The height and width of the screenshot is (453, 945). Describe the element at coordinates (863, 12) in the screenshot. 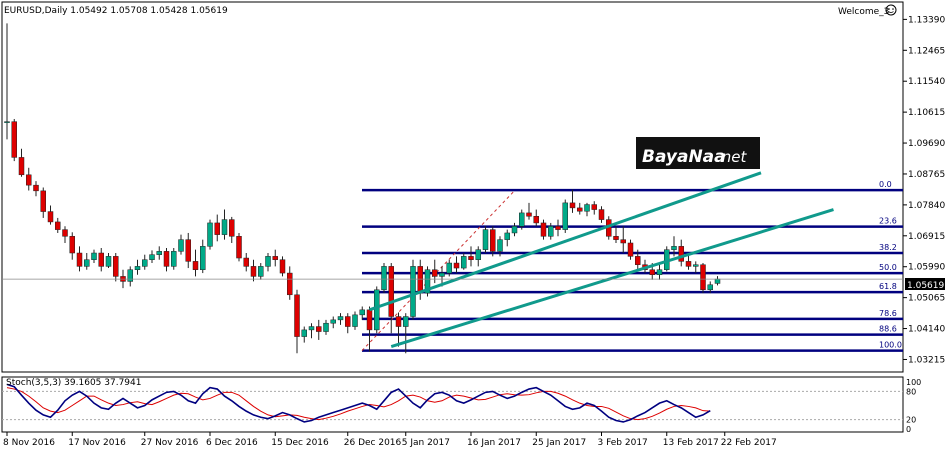

I see `expert-name-label: Welcome_3` at that location.